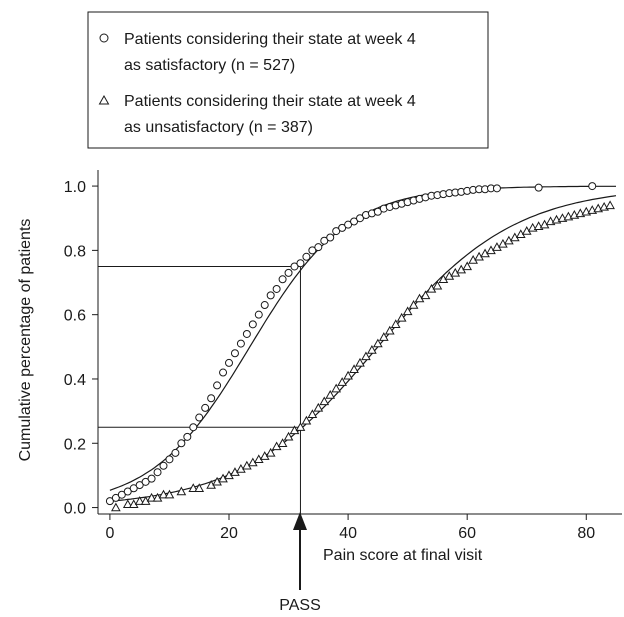  I want to click on legend-box, so click(288, 80).